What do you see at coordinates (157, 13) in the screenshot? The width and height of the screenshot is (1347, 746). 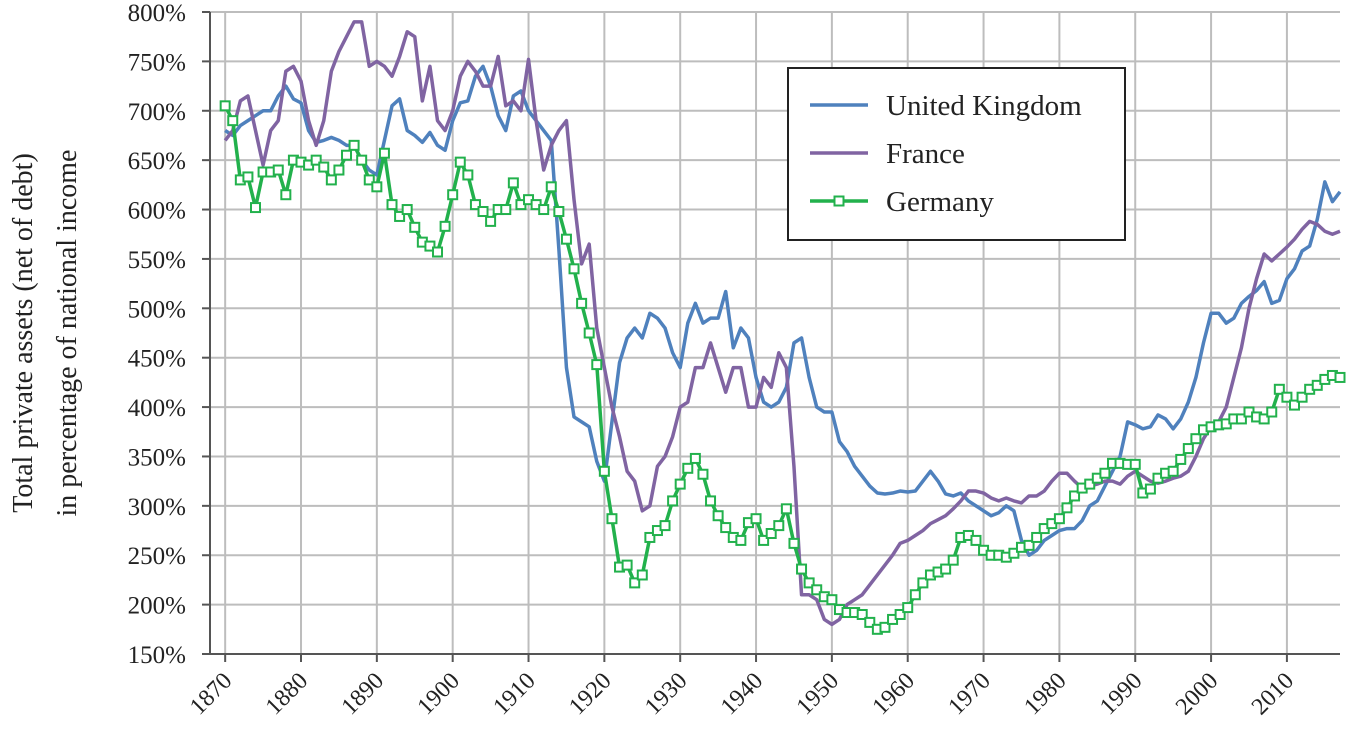 I see `y-tick-label: 800%` at bounding box center [157, 13].